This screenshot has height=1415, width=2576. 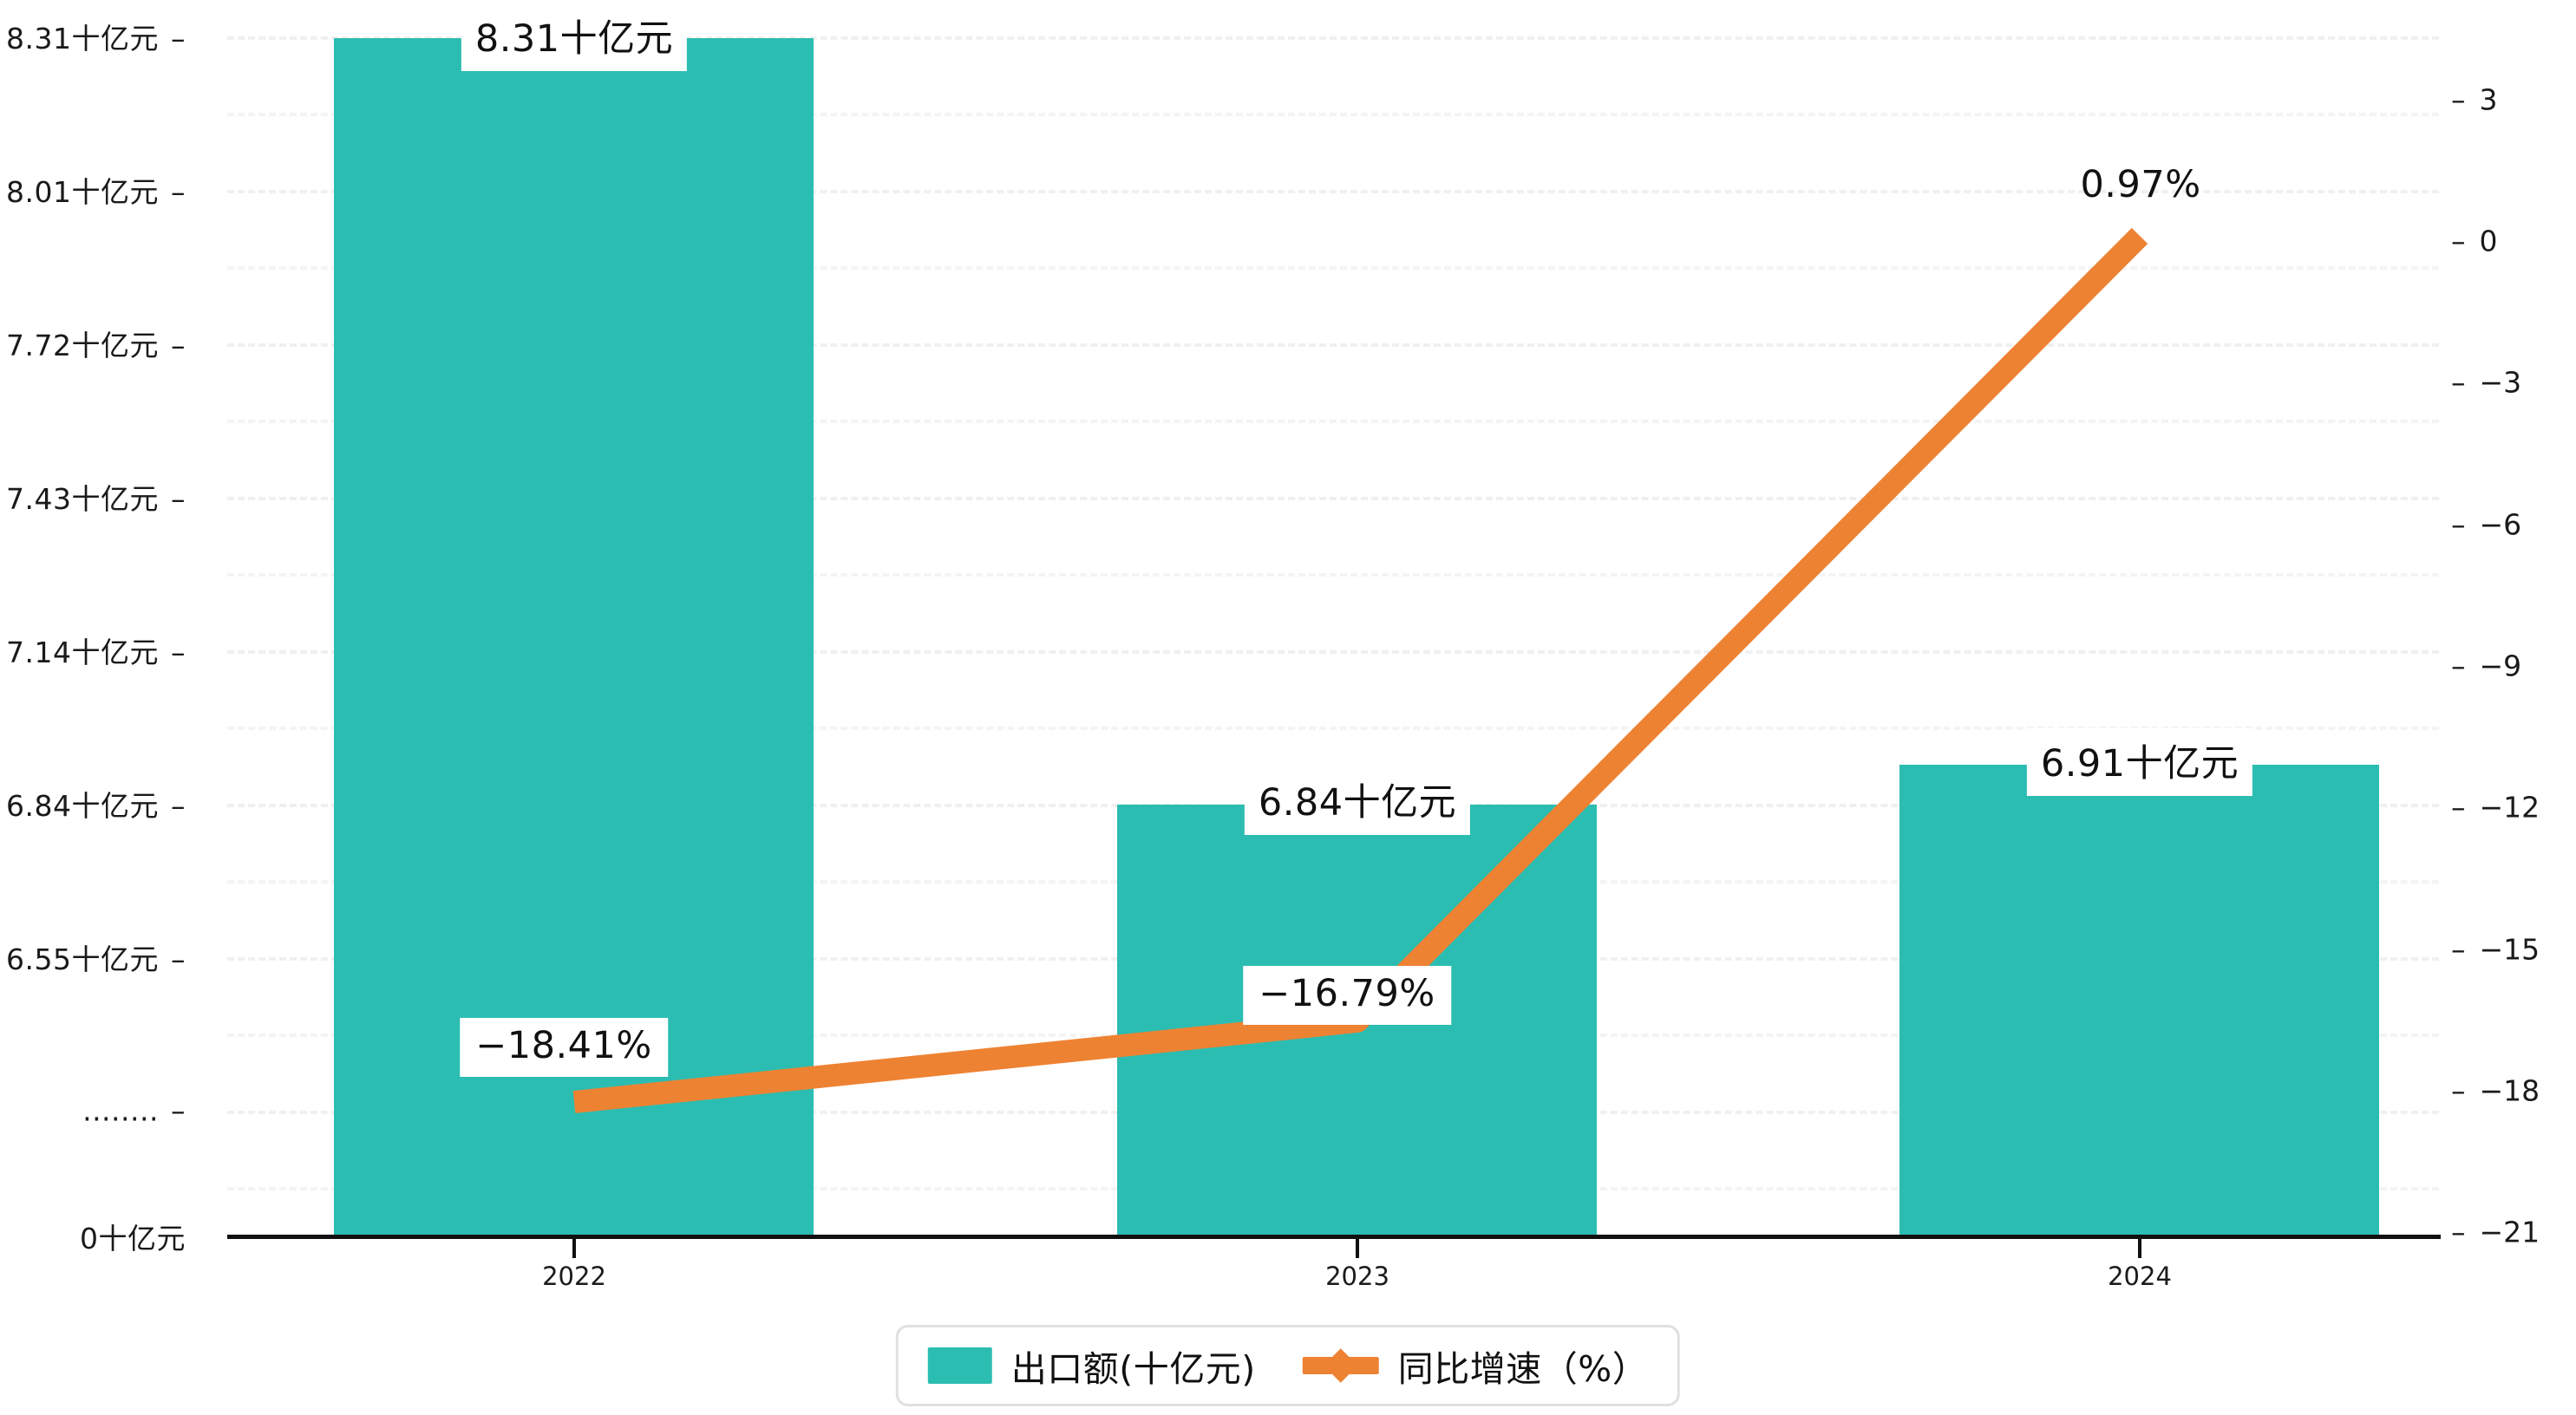 I want to click on y-axis-left-tick-8-31: 8.31十亿元 –, so click(x=96, y=36).